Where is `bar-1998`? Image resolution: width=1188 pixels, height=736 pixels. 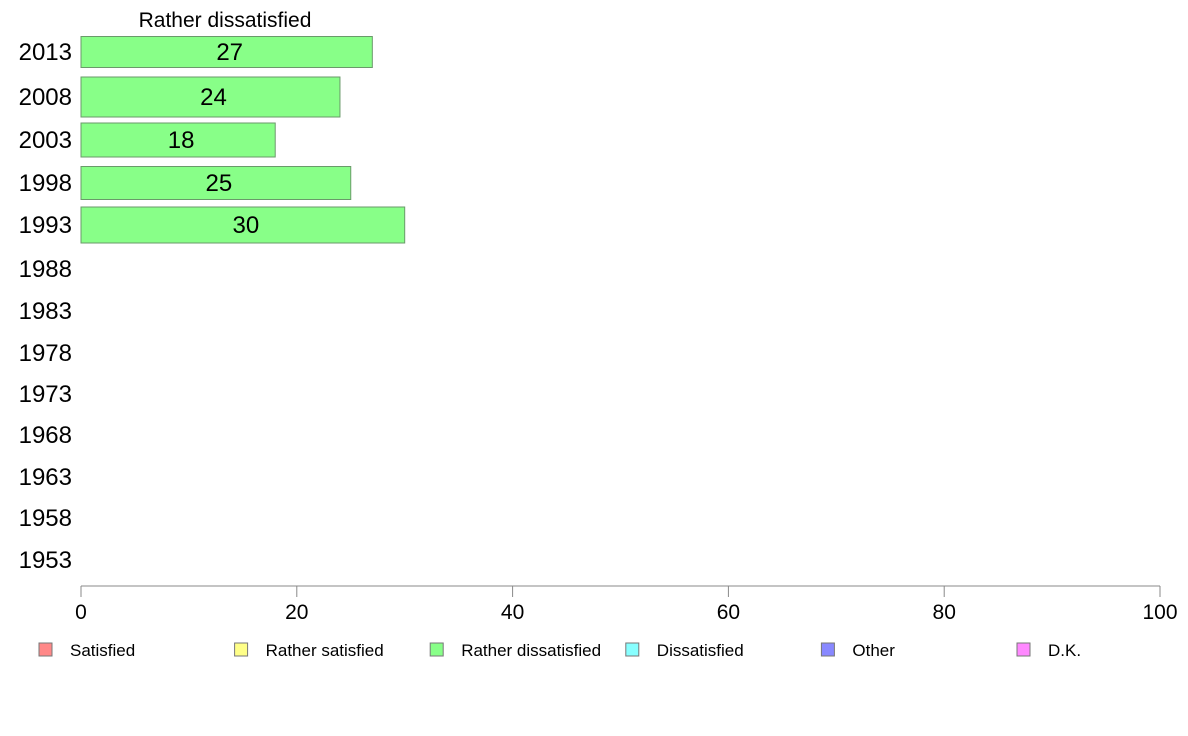
bar-1998 is located at coordinates (216, 183).